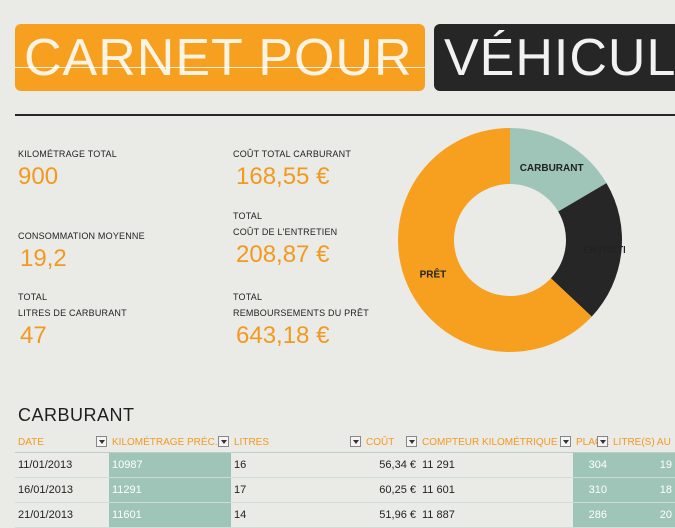  What do you see at coordinates (297, 515) in the screenshot?
I see `cell-litres: 14` at bounding box center [297, 515].